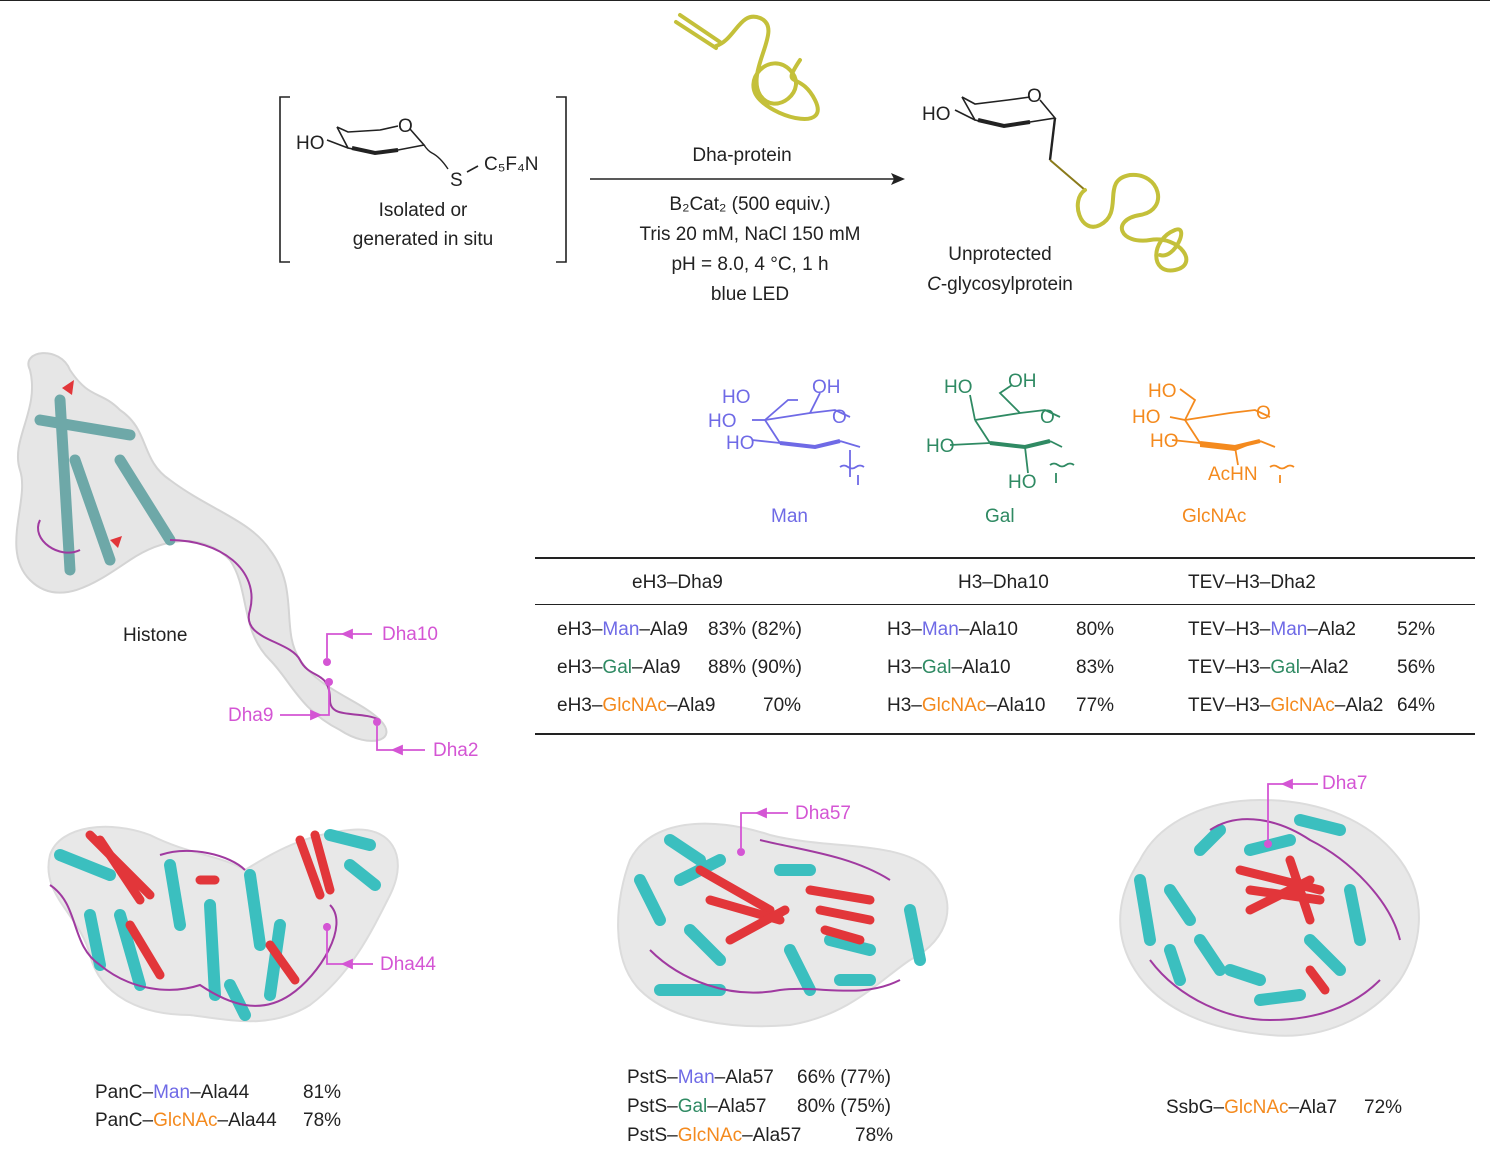 Image resolution: width=1490 pixels, height=1157 pixels. Describe the element at coordinates (750, 204) in the screenshot. I see `condition-line: B₂Cat₂ (500 equiv.)` at that location.